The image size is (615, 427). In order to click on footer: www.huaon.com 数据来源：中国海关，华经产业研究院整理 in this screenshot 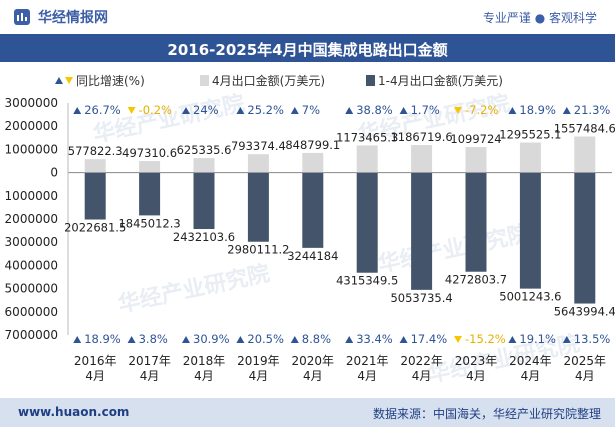, I will do `click(307, 412)`.